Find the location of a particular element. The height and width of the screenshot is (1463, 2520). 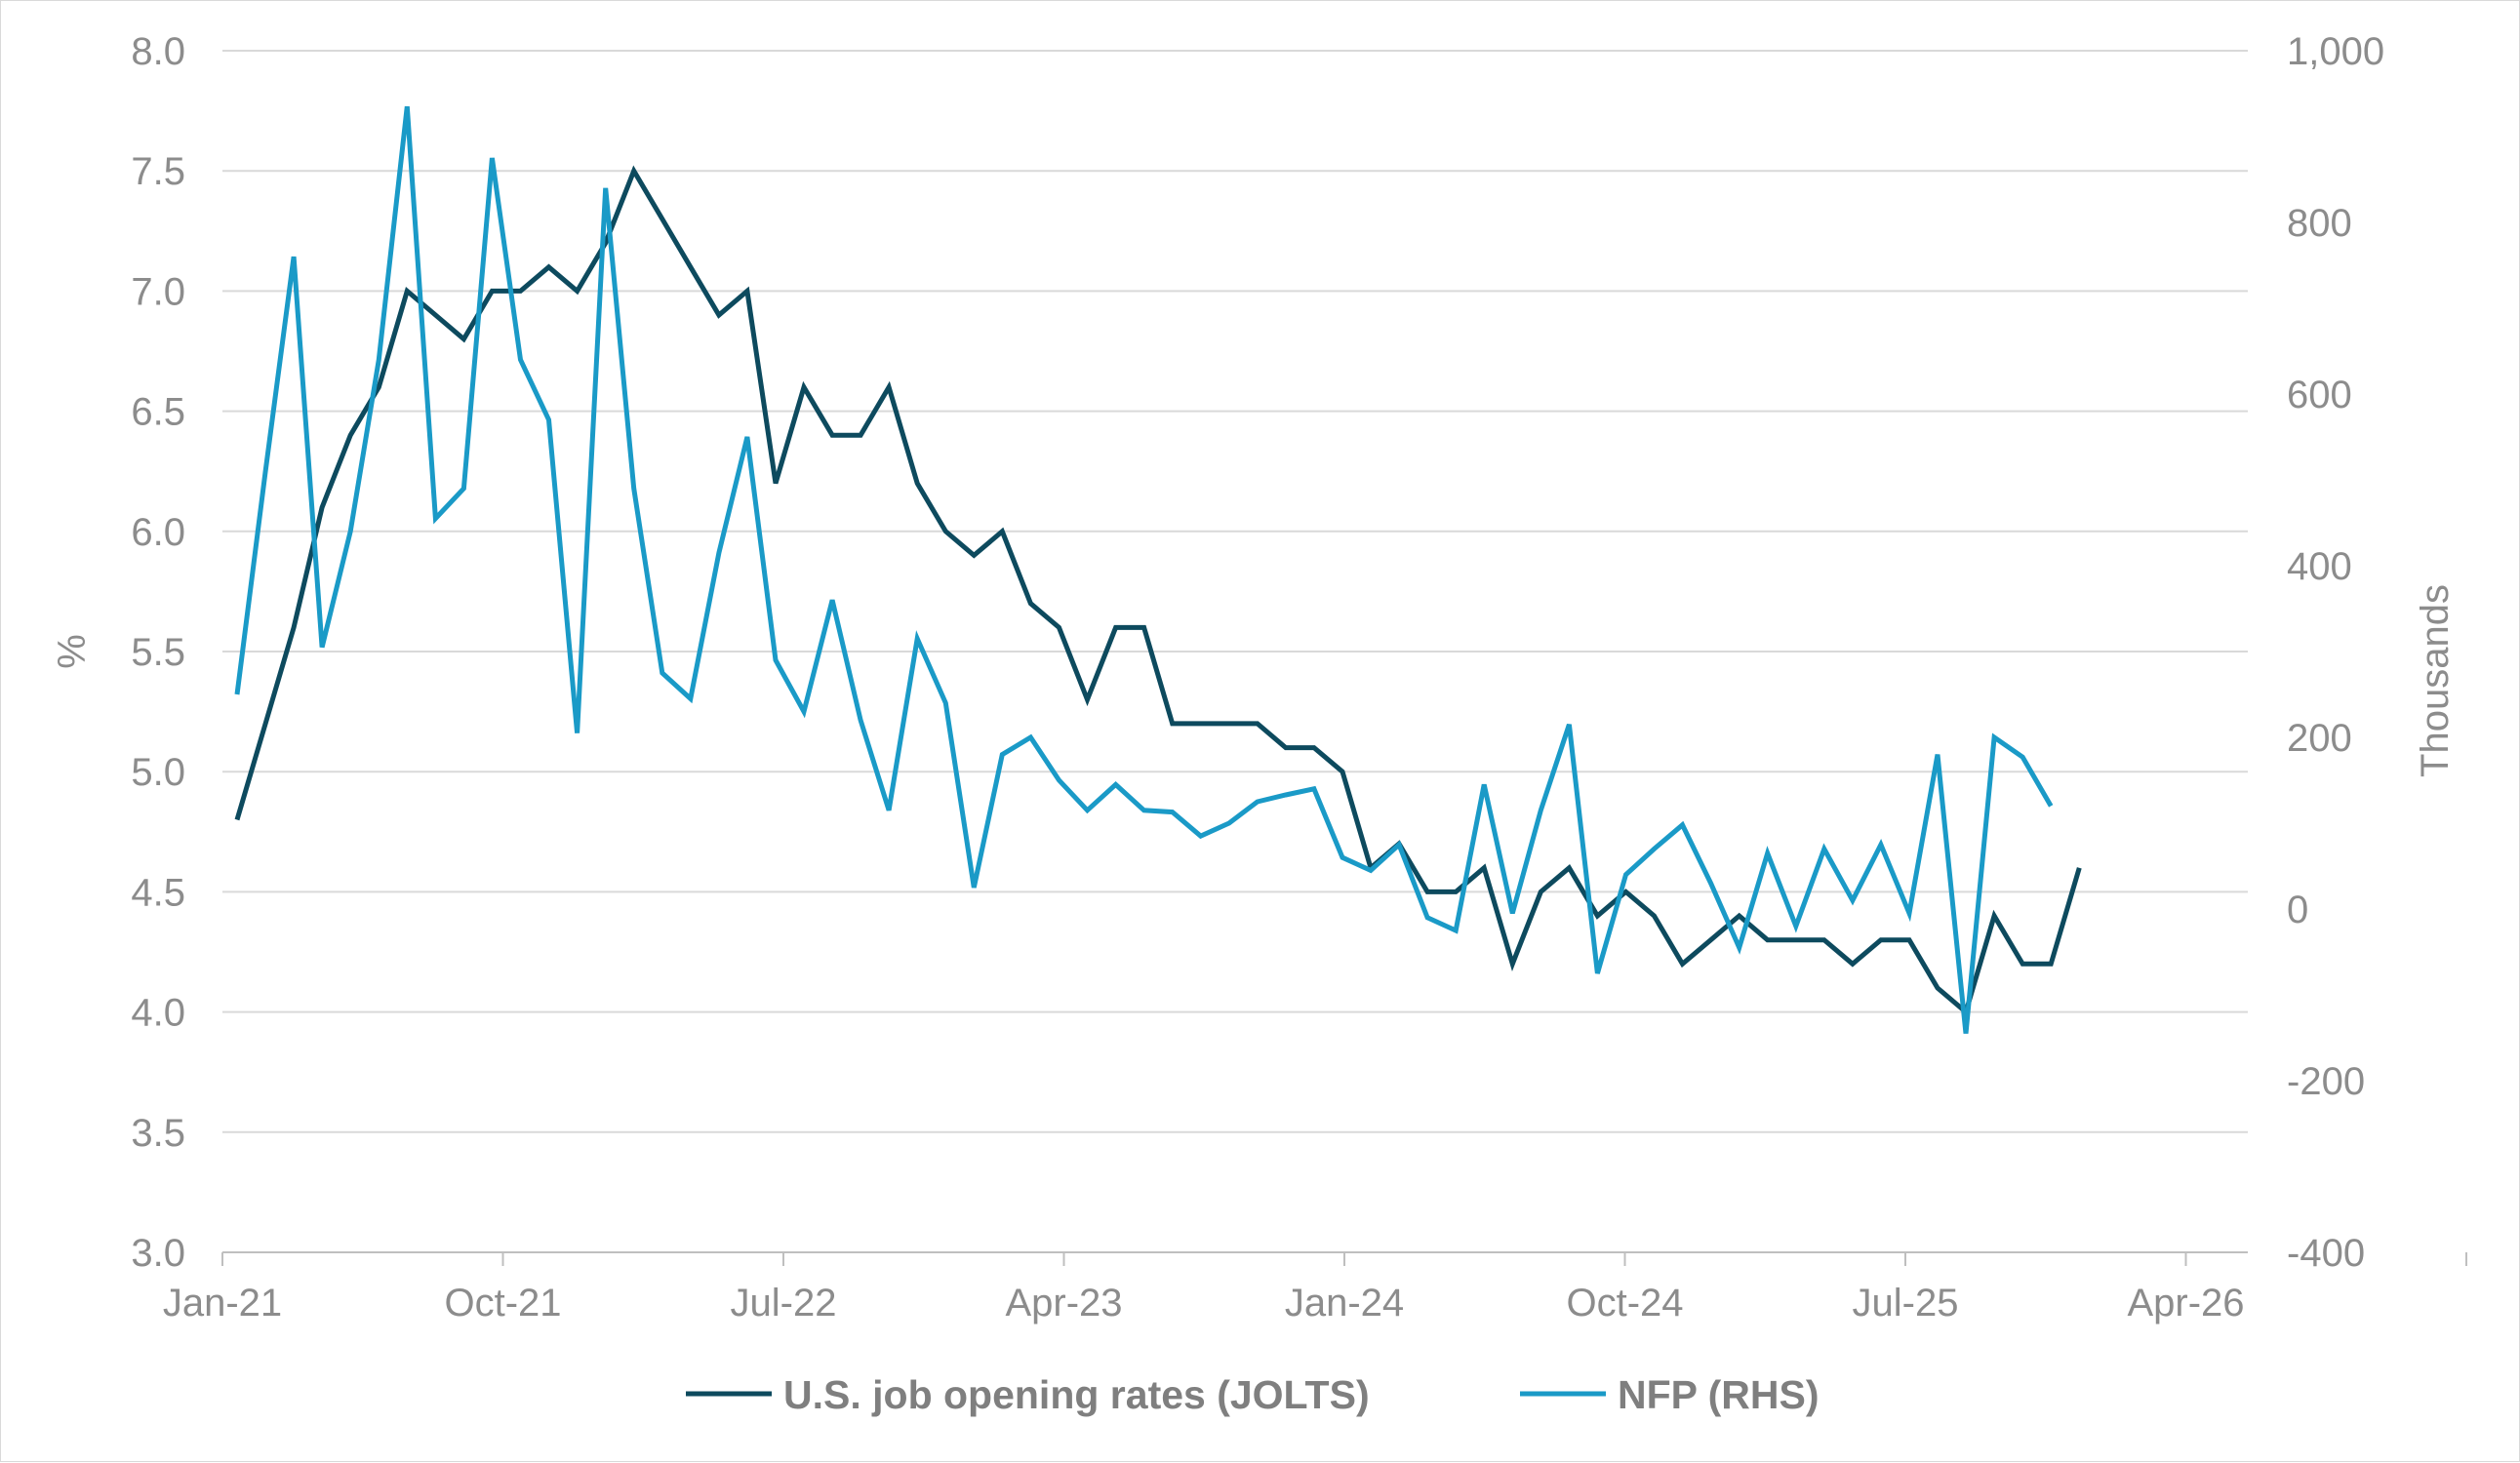

right-tick-label: -400 is located at coordinates (2326, 1253).